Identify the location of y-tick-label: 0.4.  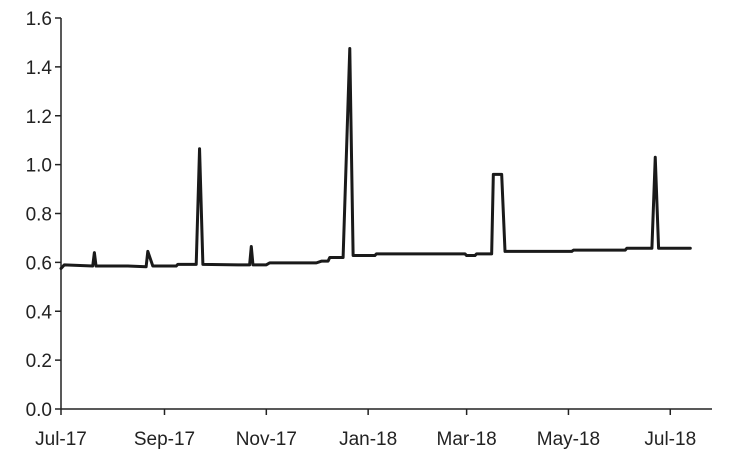
(39, 312).